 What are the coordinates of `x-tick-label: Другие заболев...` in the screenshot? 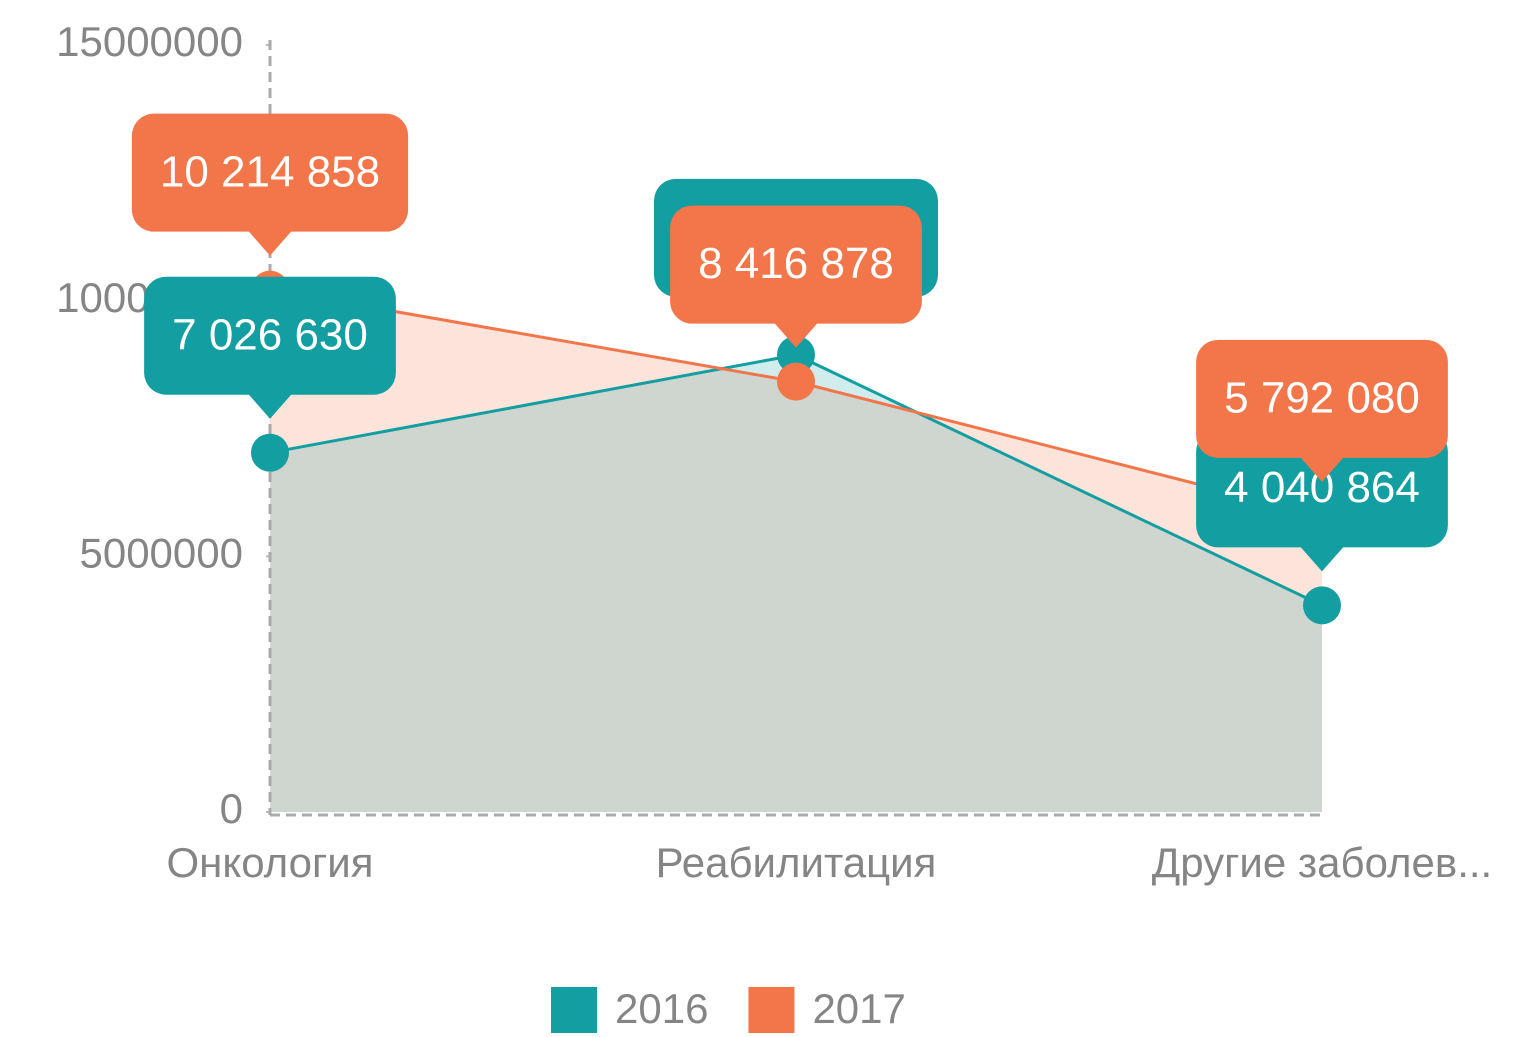 It's located at (1322, 862).